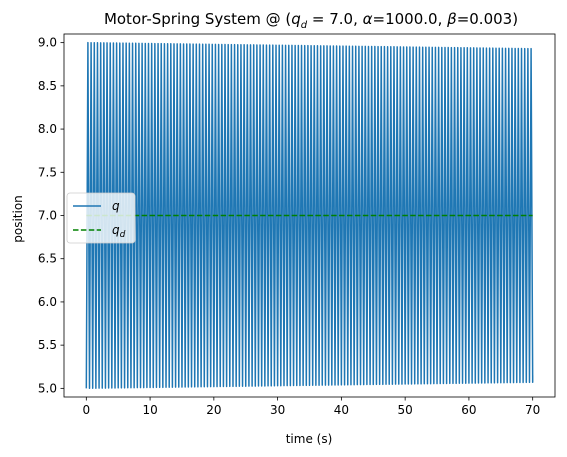  What do you see at coordinates (116, 206) in the screenshot?
I see `legend-label-q: q` at bounding box center [116, 206].